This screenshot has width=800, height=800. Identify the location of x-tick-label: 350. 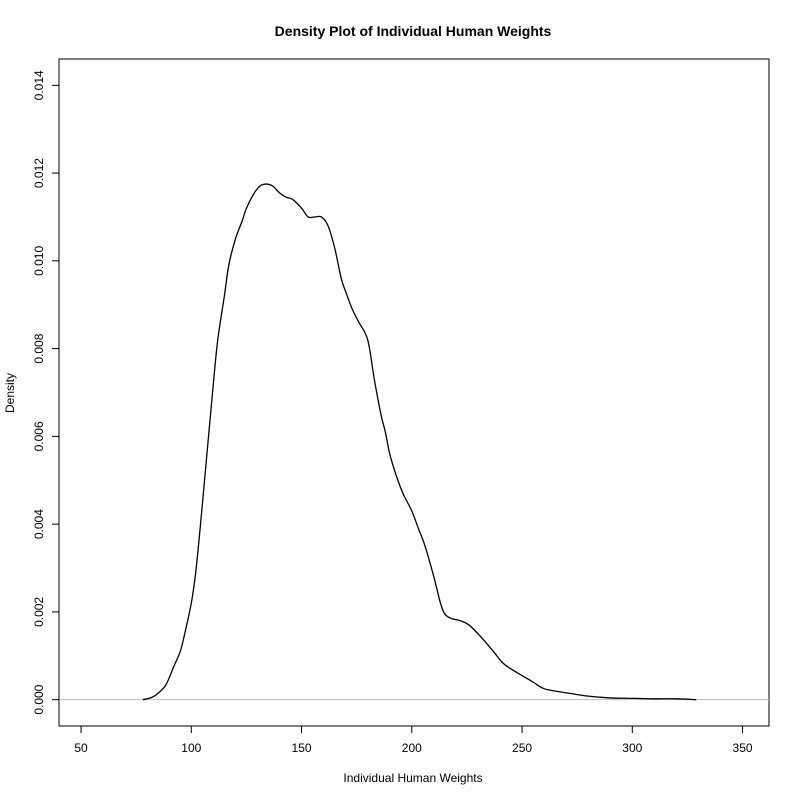
(743, 748).